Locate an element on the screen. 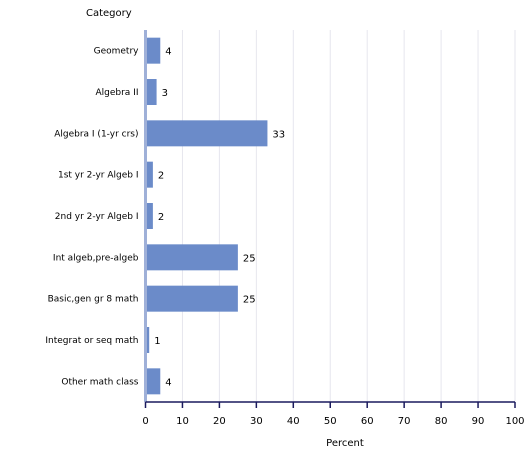 The width and height of the screenshot is (527, 457). x-tick-label-80: 80 is located at coordinates (441, 421).